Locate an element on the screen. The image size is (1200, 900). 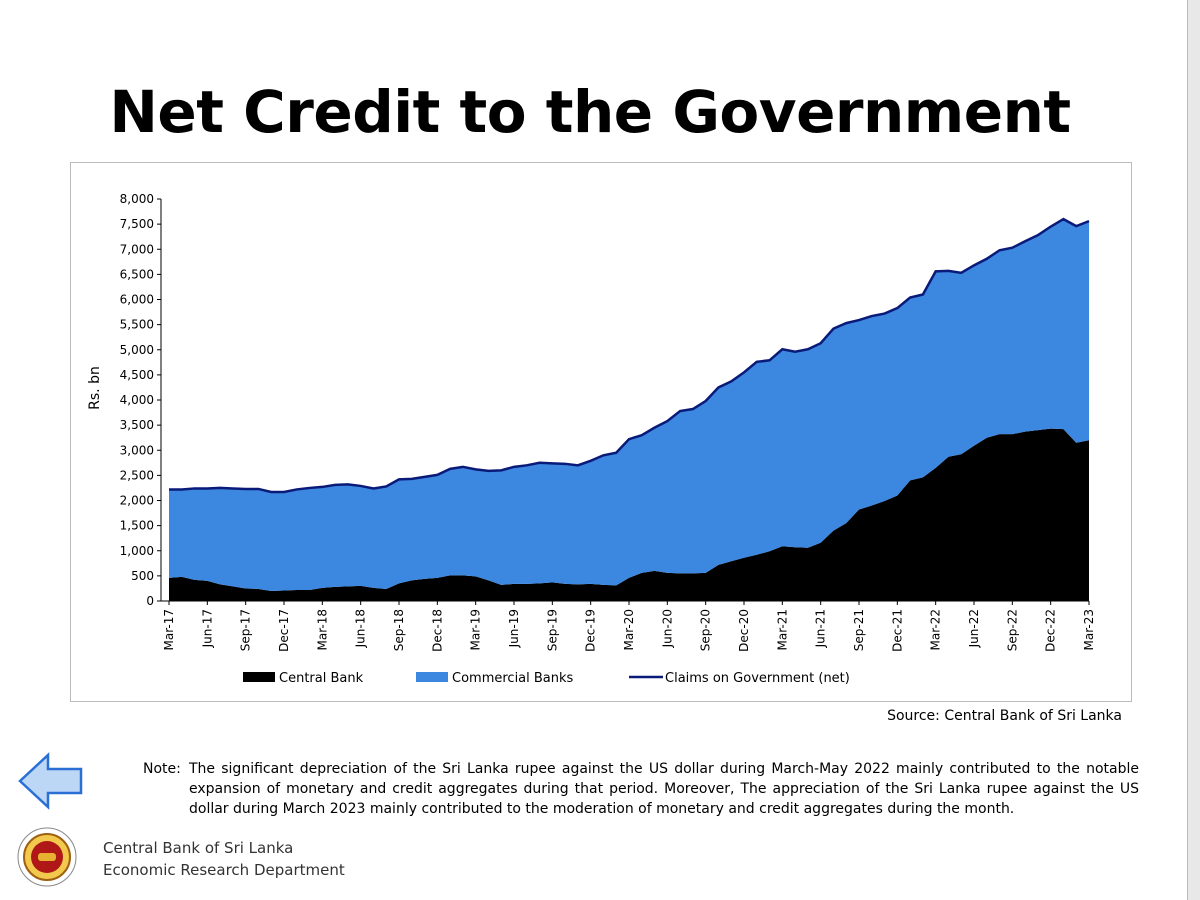
x-tick-label: Dec-22 is located at coordinates (1051, 630).